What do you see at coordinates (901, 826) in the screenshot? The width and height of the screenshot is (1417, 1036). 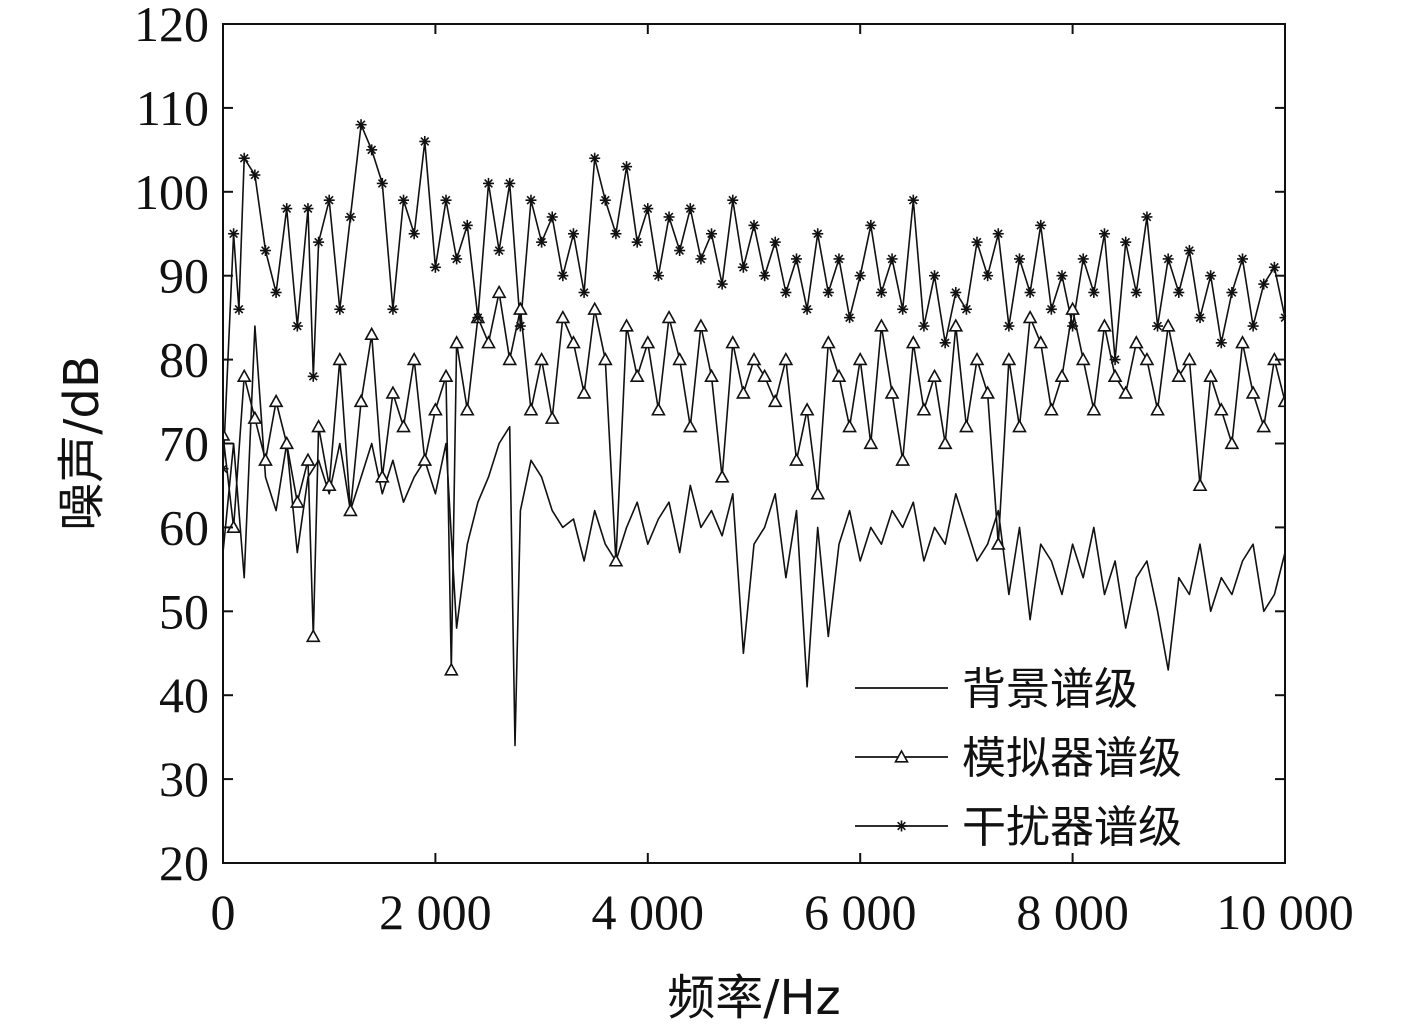 I see `legend-marker` at bounding box center [901, 826].